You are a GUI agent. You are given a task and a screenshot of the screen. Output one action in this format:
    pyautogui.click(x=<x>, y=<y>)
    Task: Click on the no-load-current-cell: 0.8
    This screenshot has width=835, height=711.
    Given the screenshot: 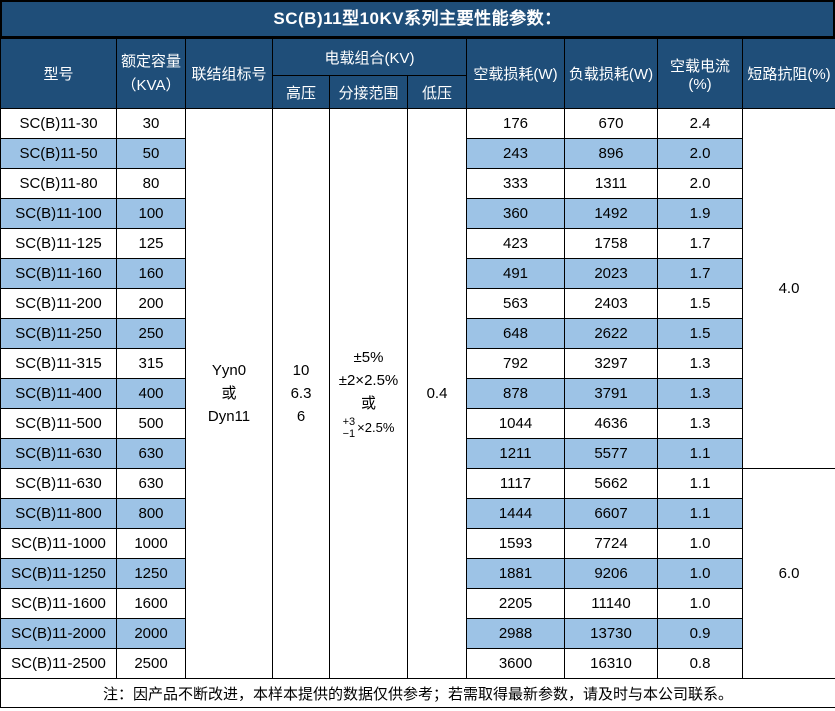 What is the action you would take?
    pyautogui.click(x=700, y=663)
    